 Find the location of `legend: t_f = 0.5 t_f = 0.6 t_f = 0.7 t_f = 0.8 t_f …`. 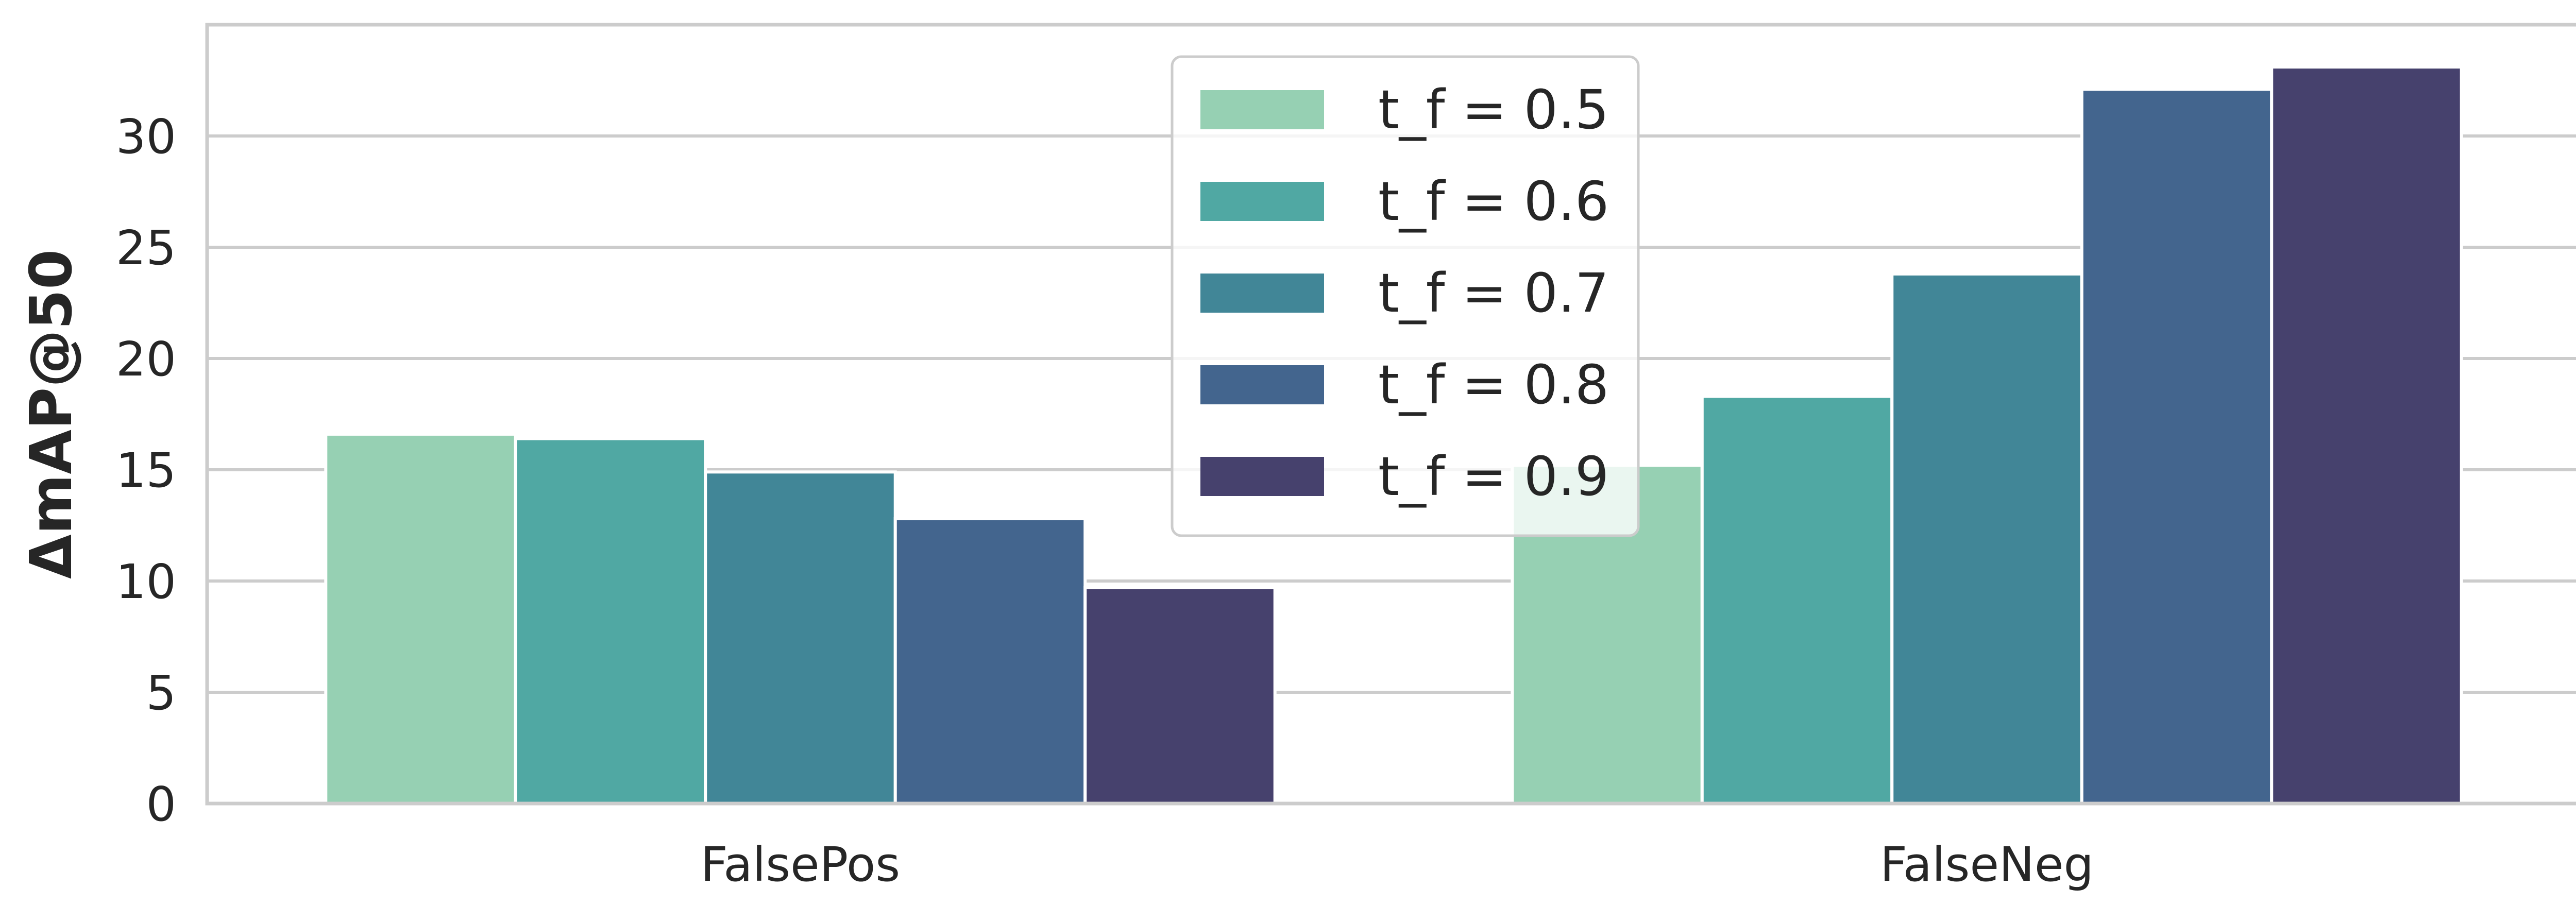

legend: t_f = 0.5 t_f = 0.6 t_f = 0.7 t_f = 0.8 t_f … is located at coordinates (1405, 296).